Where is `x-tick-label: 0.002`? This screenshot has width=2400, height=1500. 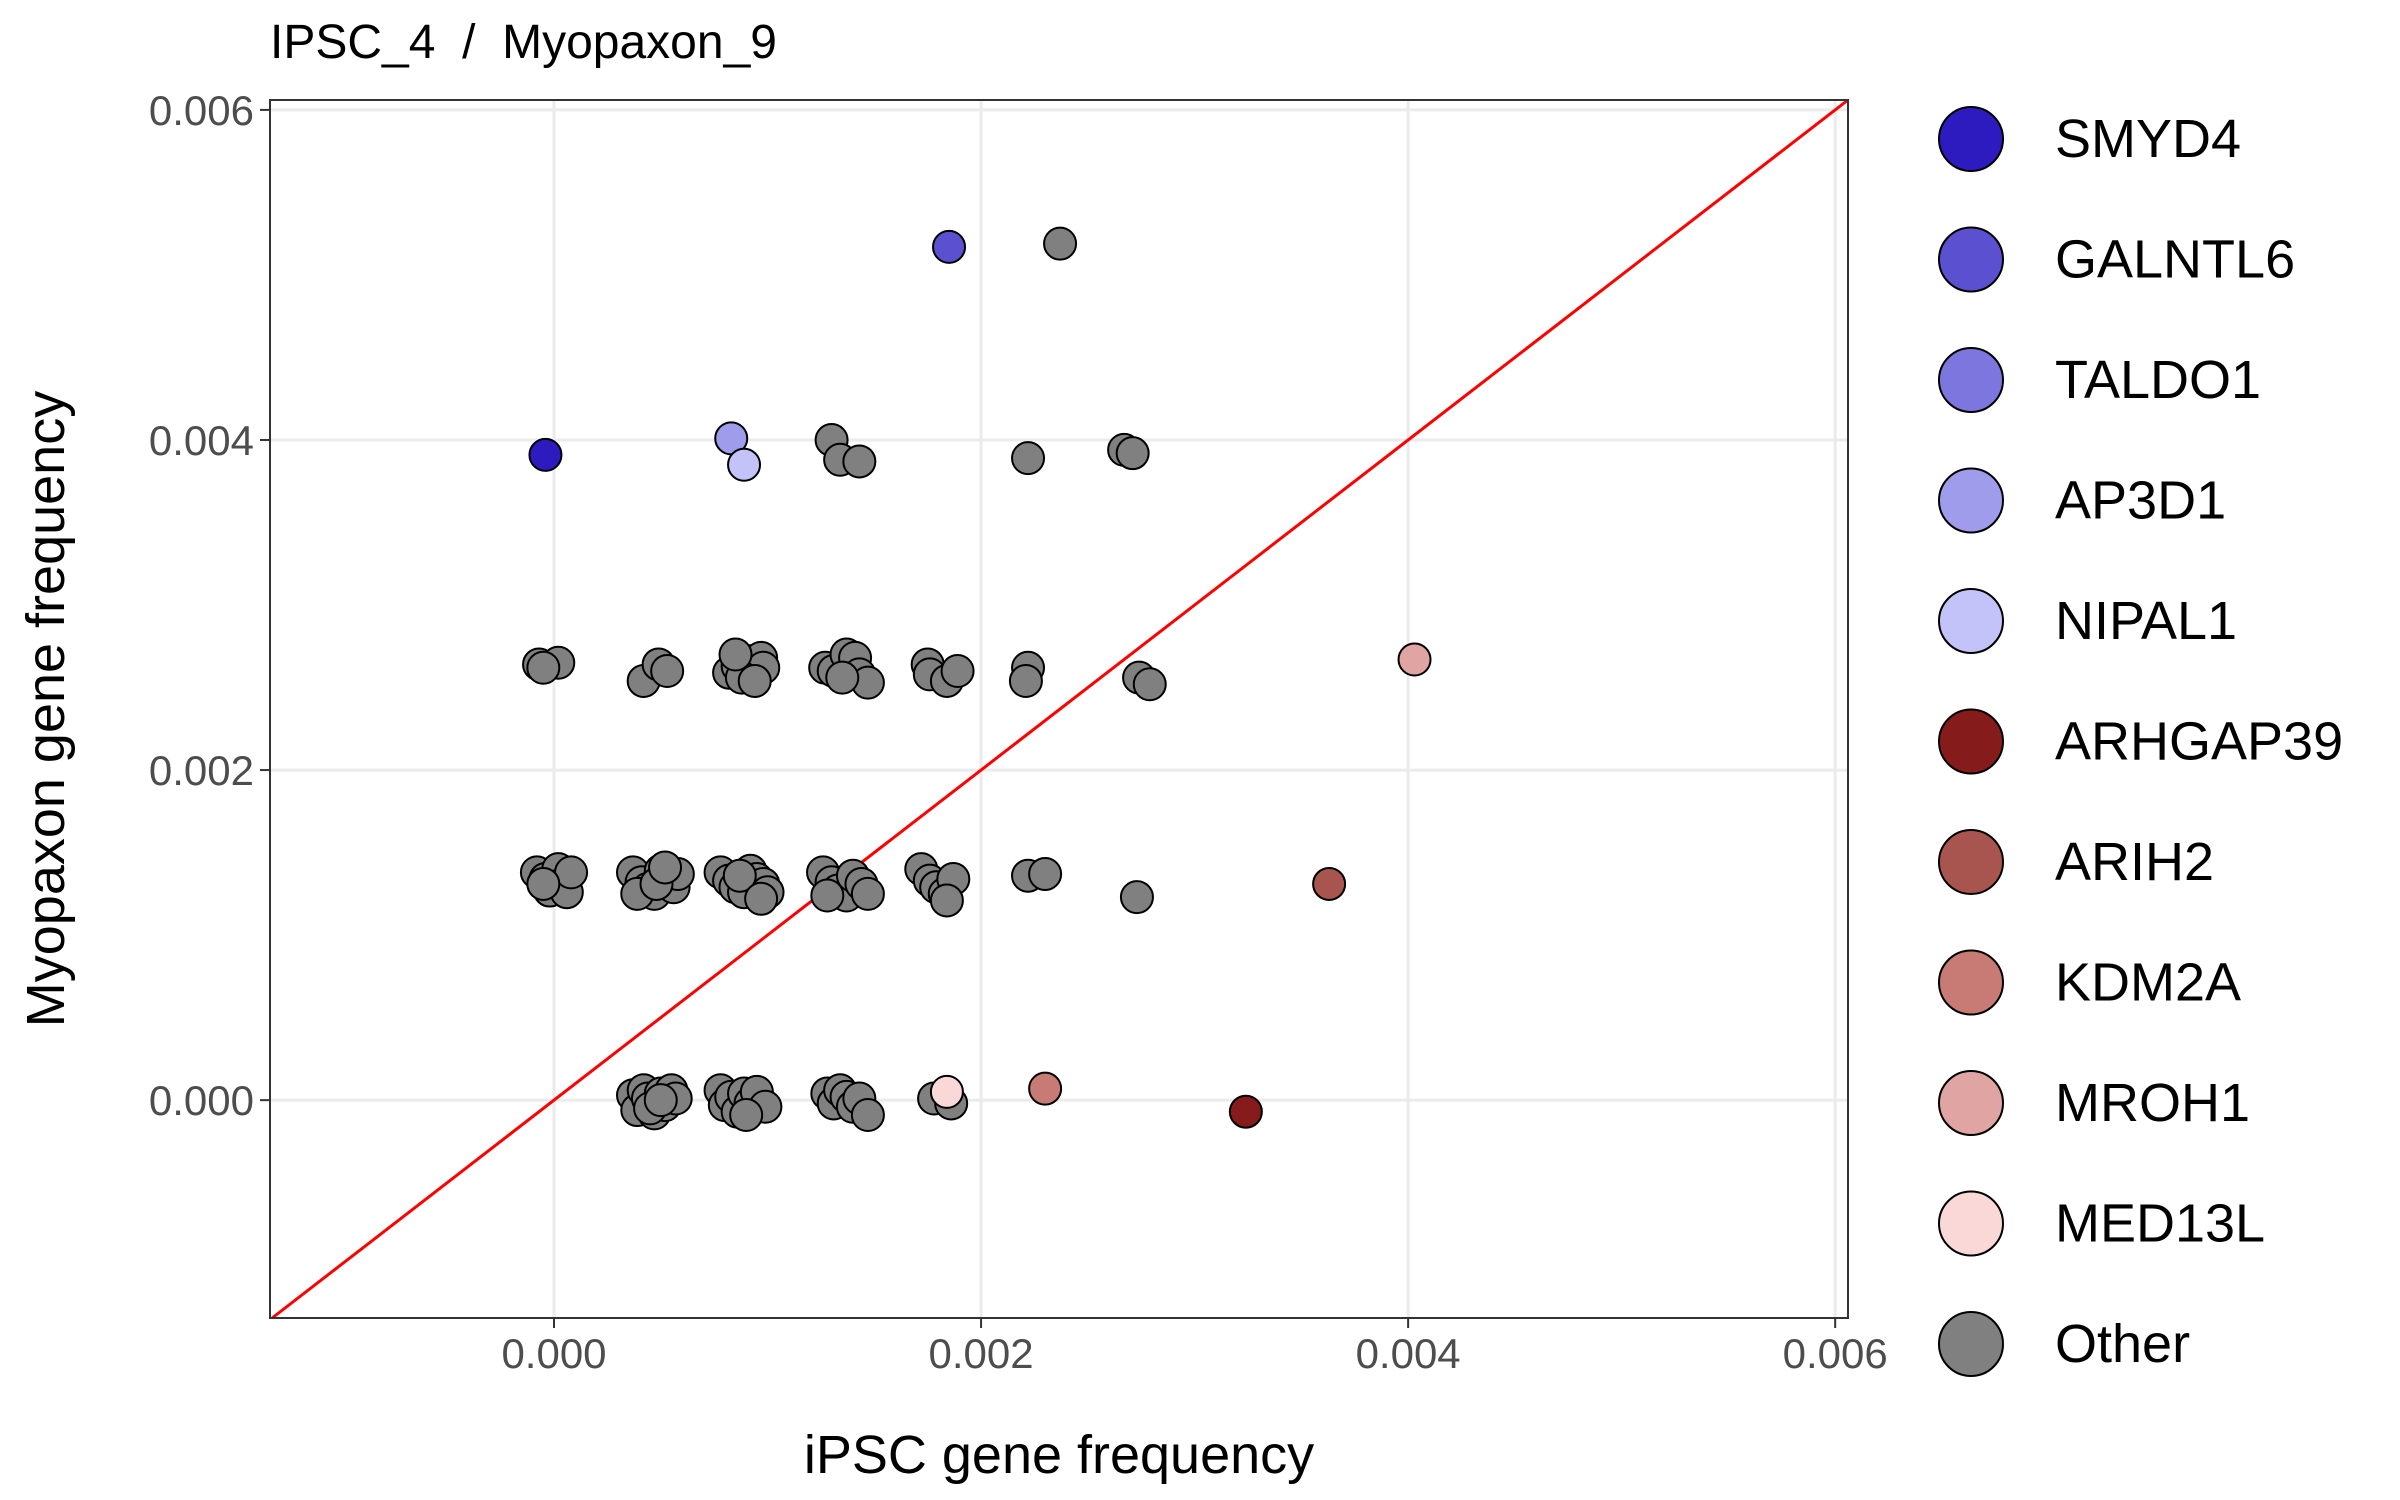
x-tick-label: 0.002 is located at coordinates (981, 1353).